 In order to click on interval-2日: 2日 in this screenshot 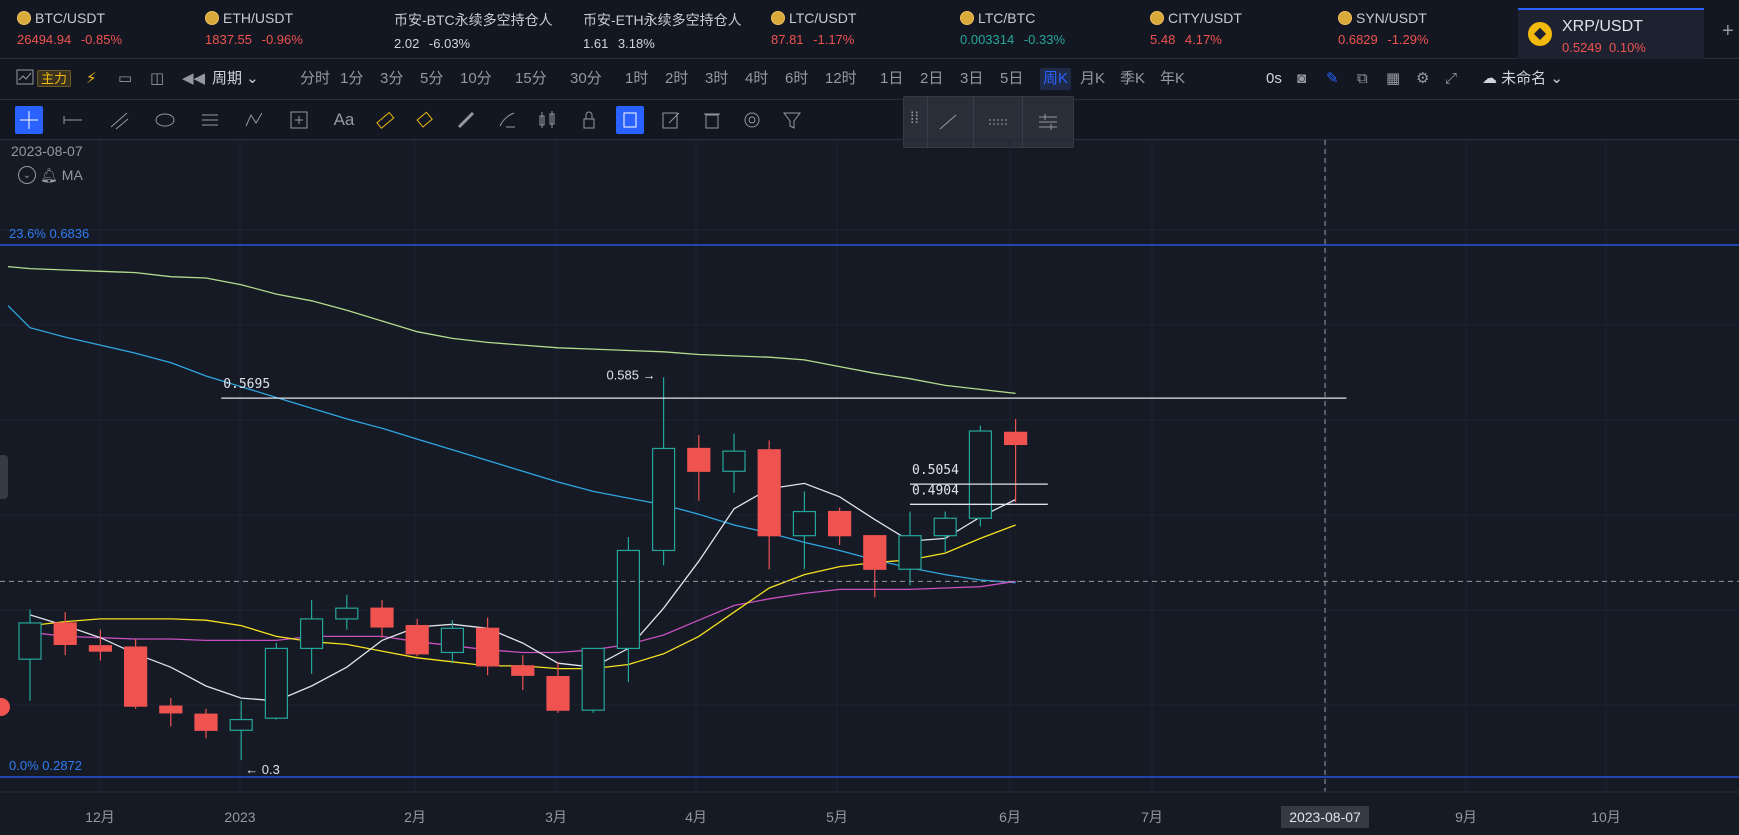, I will do `click(932, 78)`.